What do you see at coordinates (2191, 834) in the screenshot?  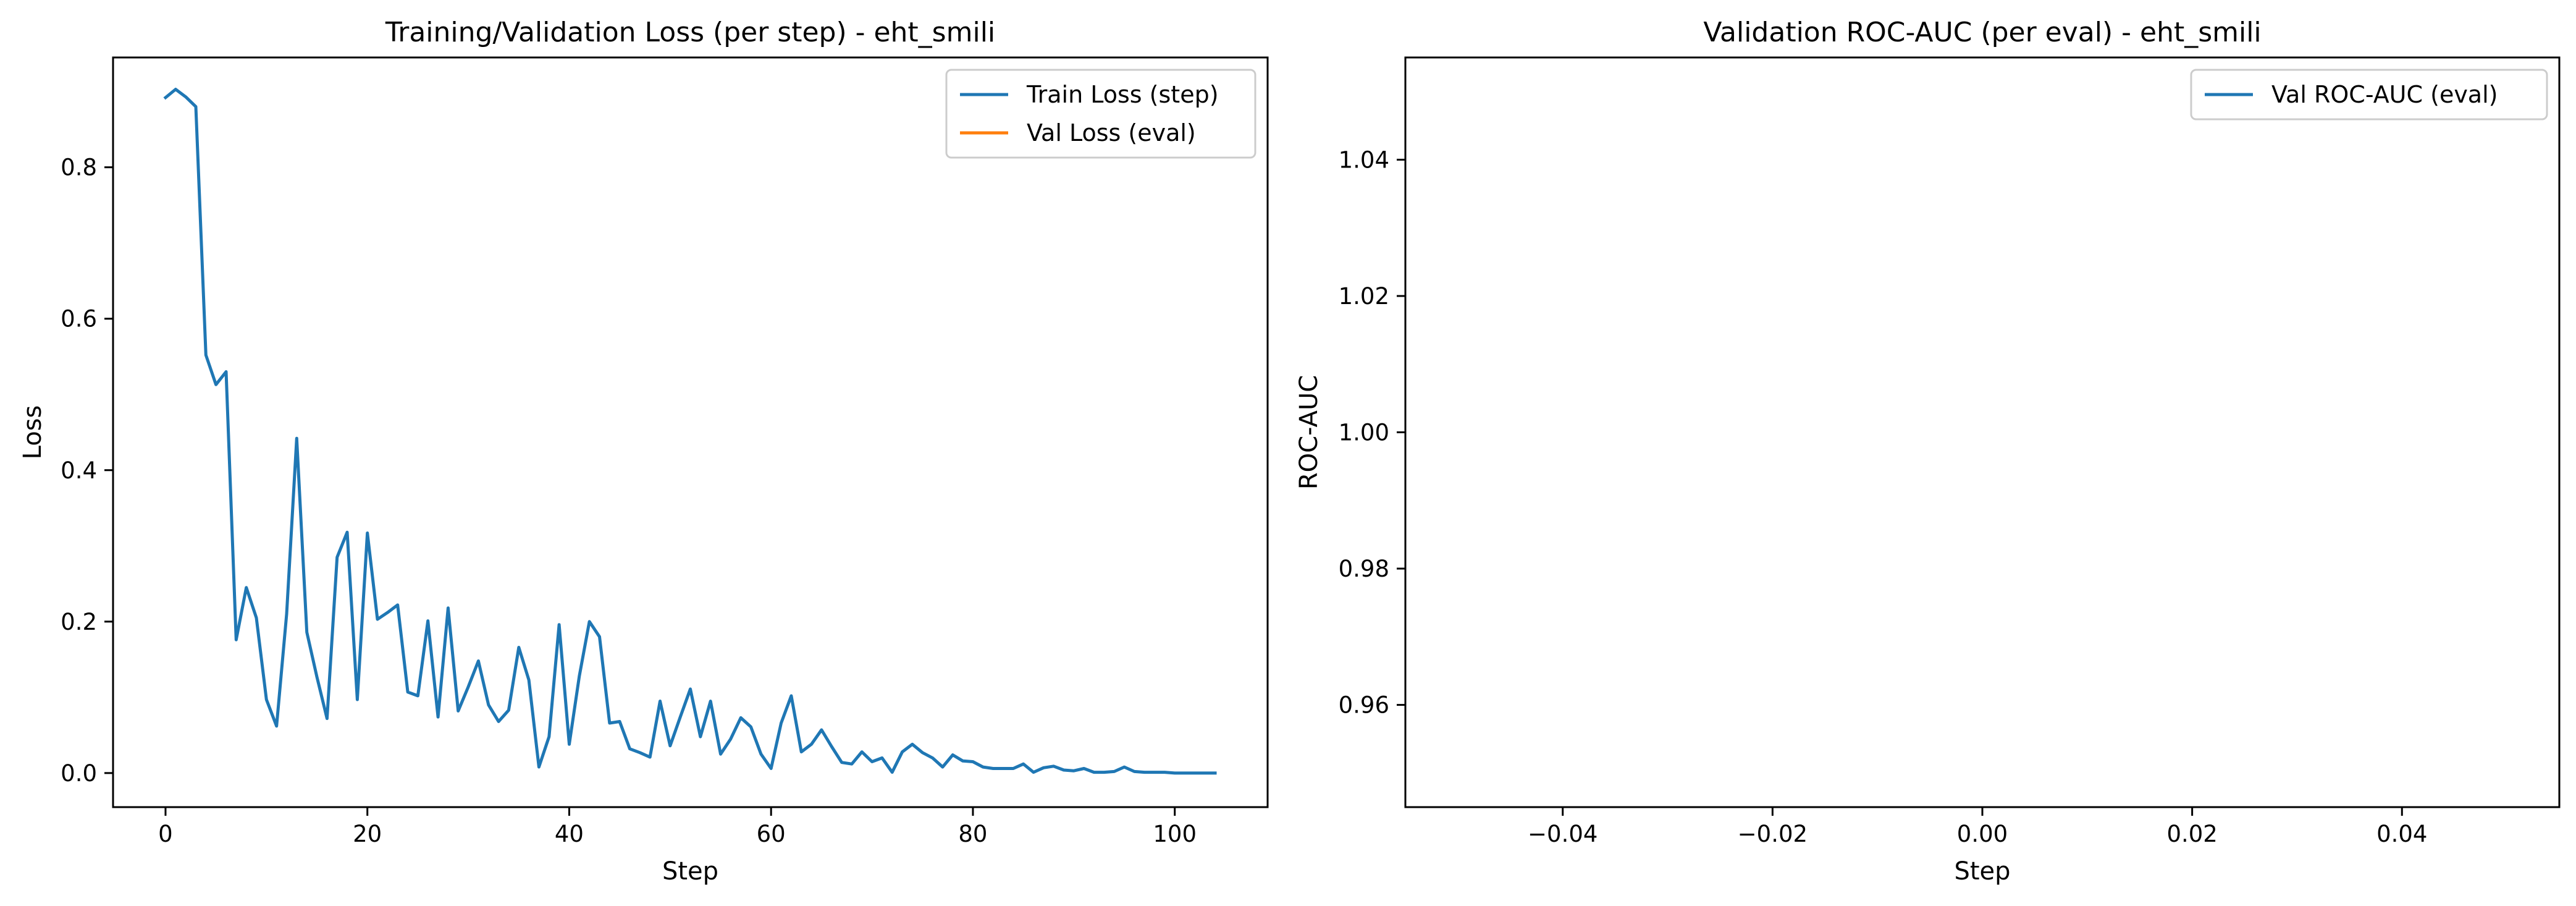 I see `x-tick-label: 0.02` at bounding box center [2191, 834].